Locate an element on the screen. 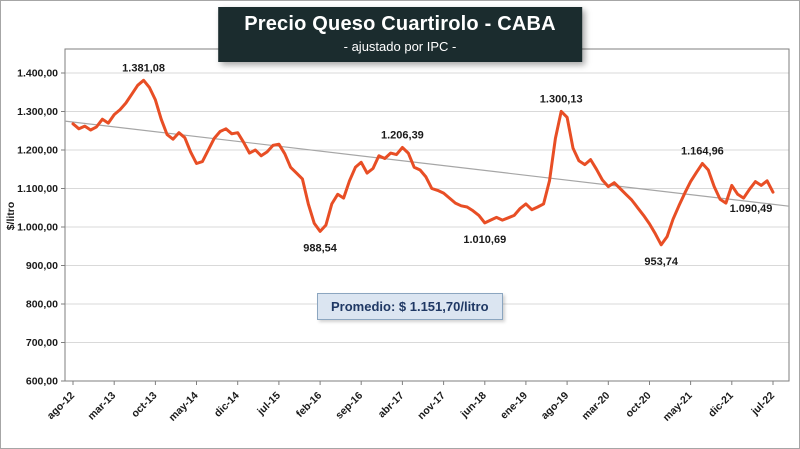 The width and height of the screenshot is (800, 449). data-point-label: 1.206,39 is located at coordinates (402, 136).